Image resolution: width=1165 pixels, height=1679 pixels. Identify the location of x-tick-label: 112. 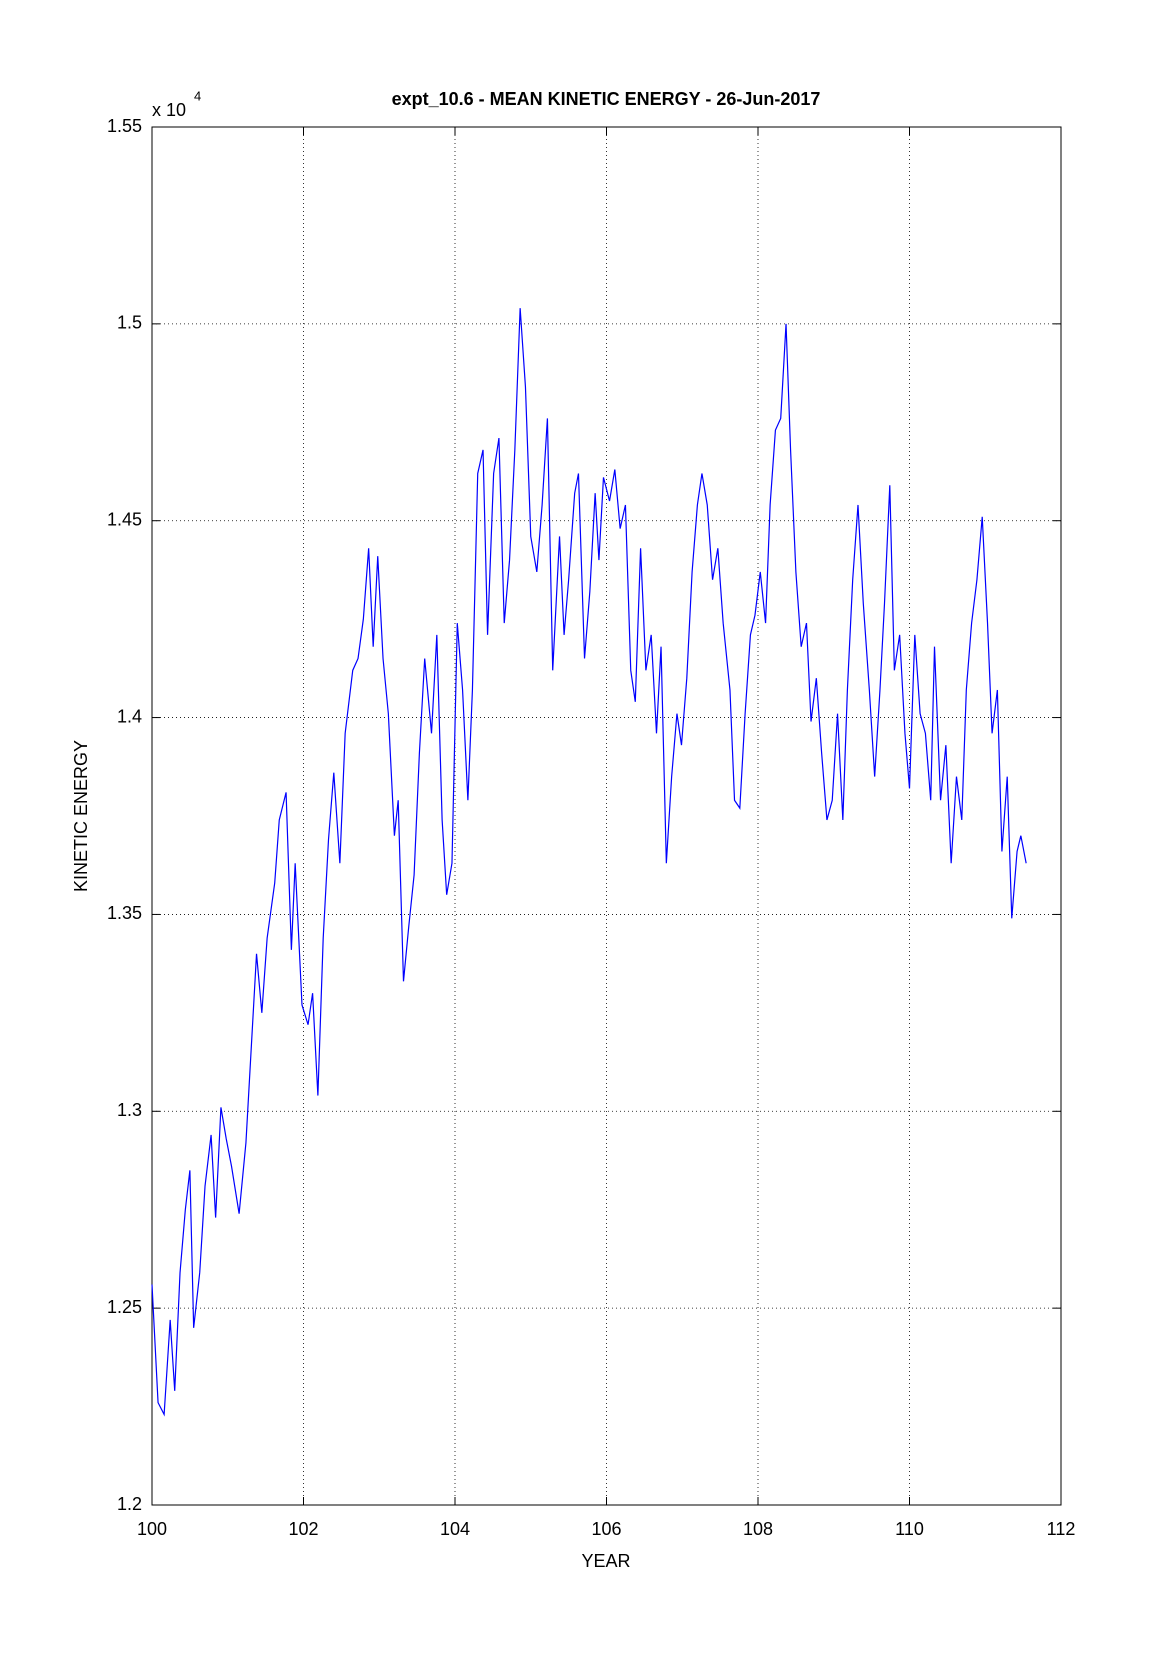
(1061, 1529).